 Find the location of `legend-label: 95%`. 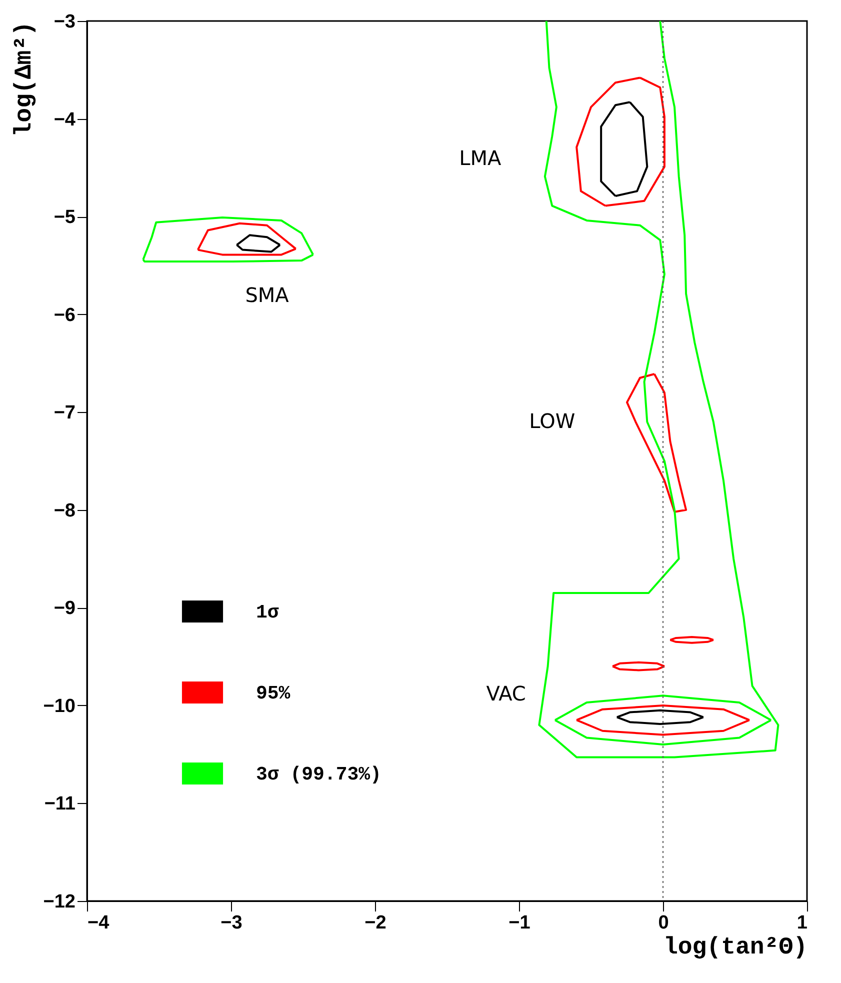

legend-label: 95% is located at coordinates (273, 693).